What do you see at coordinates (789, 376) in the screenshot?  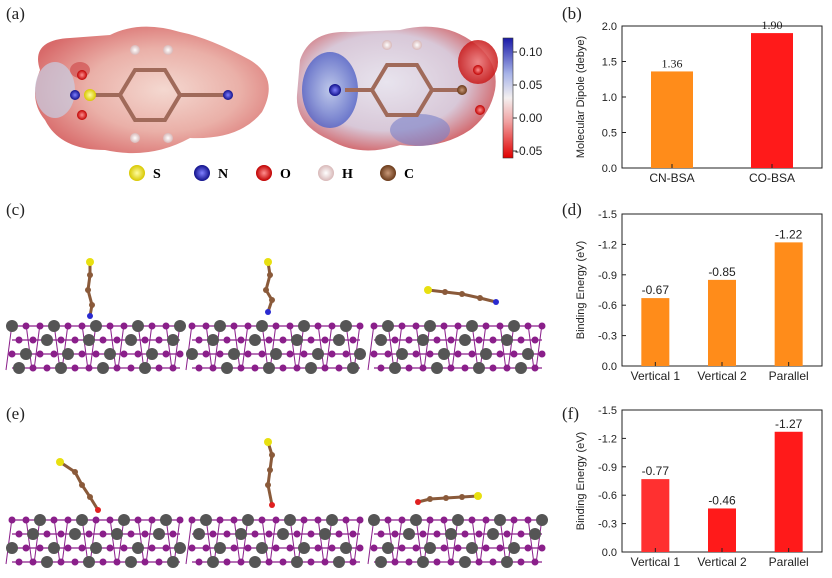 I see `x-tick-label: Parallel` at bounding box center [789, 376].